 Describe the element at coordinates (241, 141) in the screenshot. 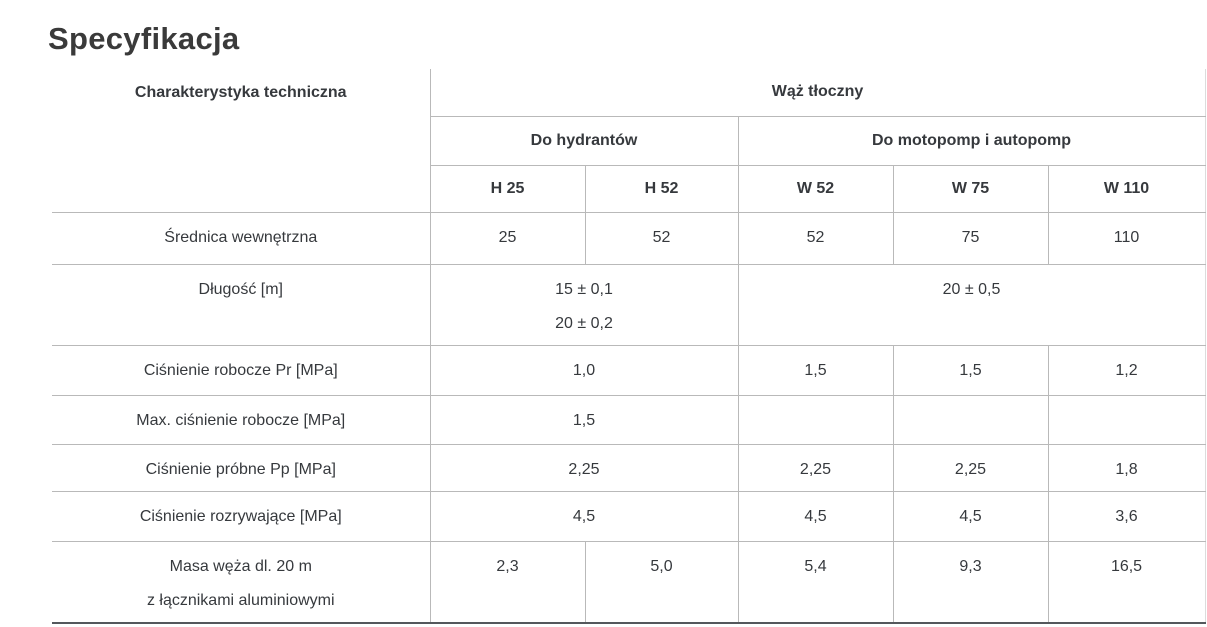

I see `corner-header-charakterystyka: Charakterystyka techniczna` at that location.